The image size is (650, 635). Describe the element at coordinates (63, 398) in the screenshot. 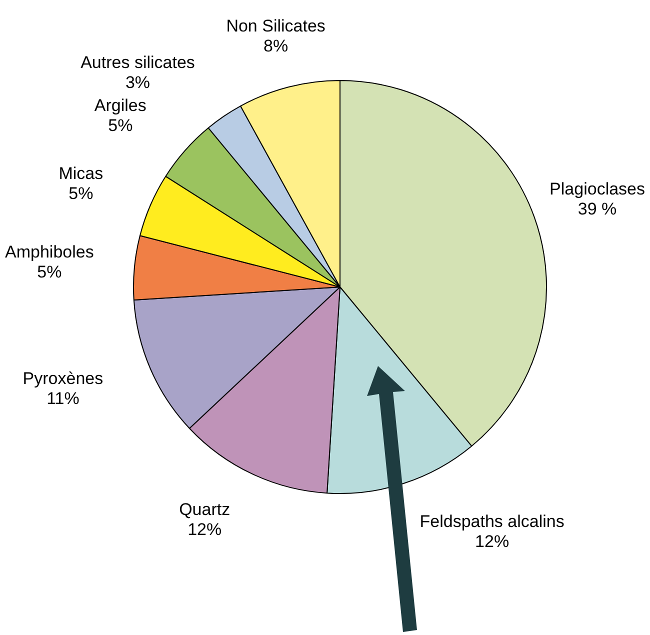

I see `data-label: 11%` at that location.